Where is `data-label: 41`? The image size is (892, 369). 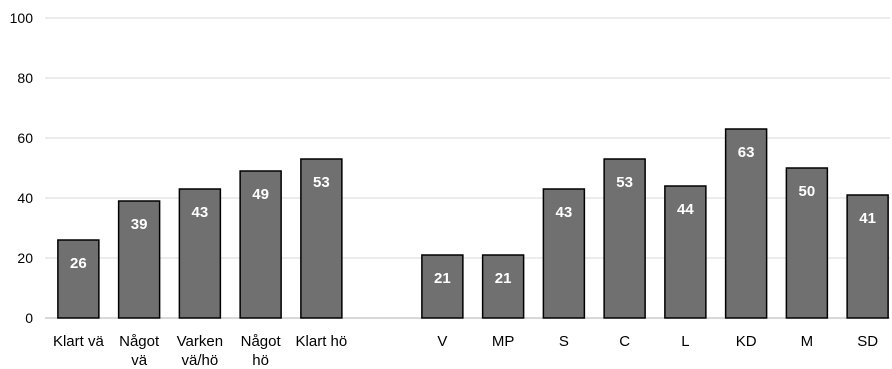 data-label: 41 is located at coordinates (867, 218).